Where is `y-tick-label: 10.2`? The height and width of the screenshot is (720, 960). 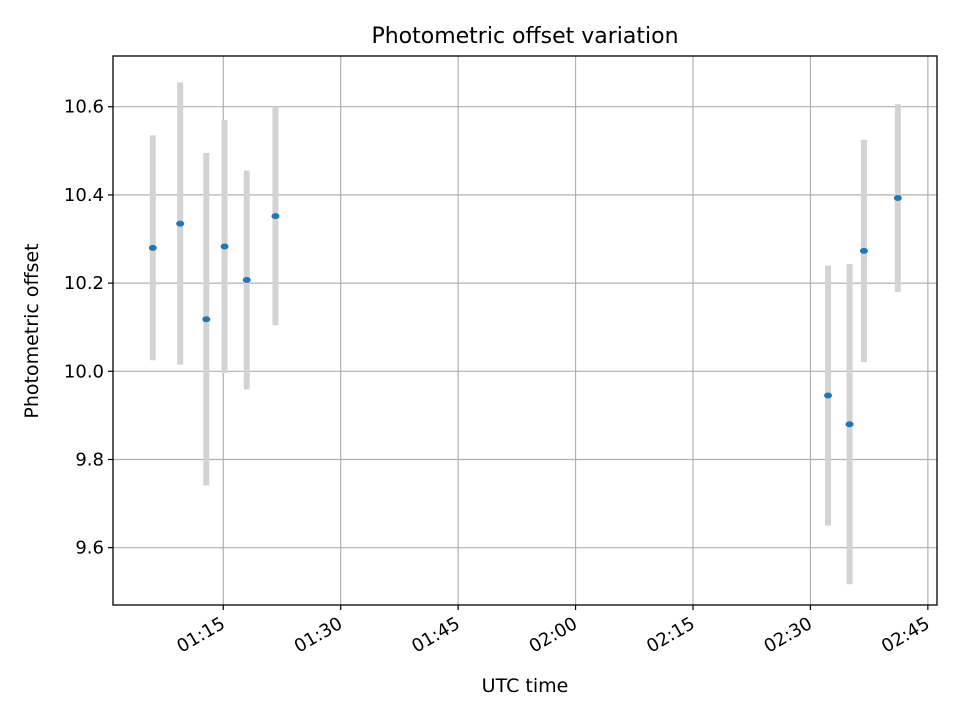
y-tick-label: 10.2 is located at coordinates (84, 283).